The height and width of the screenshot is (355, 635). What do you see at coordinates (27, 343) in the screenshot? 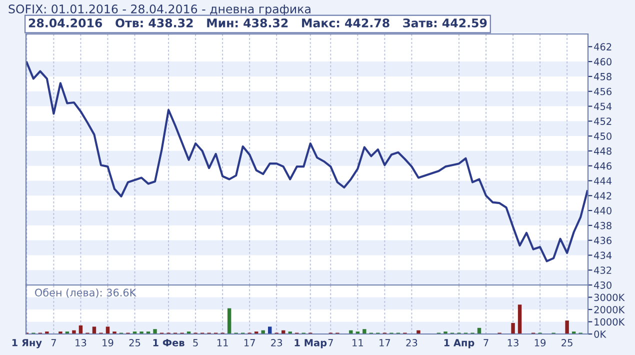
I see `x-tick-label: 1 Яну` at bounding box center [27, 343].